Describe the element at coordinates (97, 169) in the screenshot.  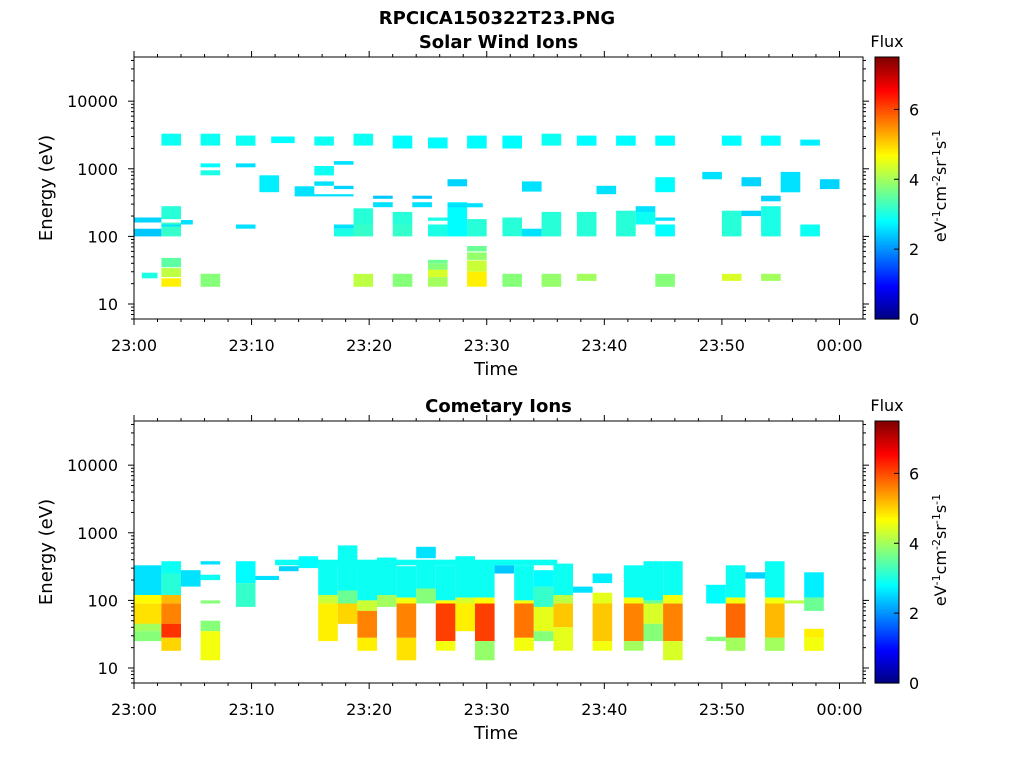
I see `y-tick-label: 1000` at that location.